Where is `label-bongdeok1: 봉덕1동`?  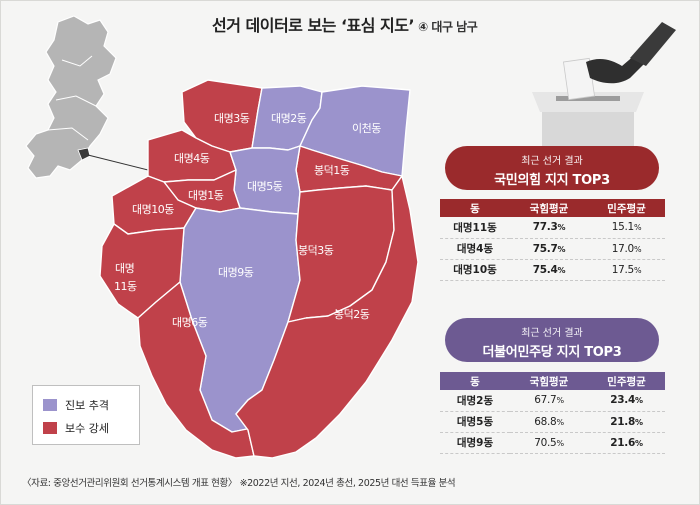
label-bongdeok1: 봉덕1동 is located at coordinates (332, 170).